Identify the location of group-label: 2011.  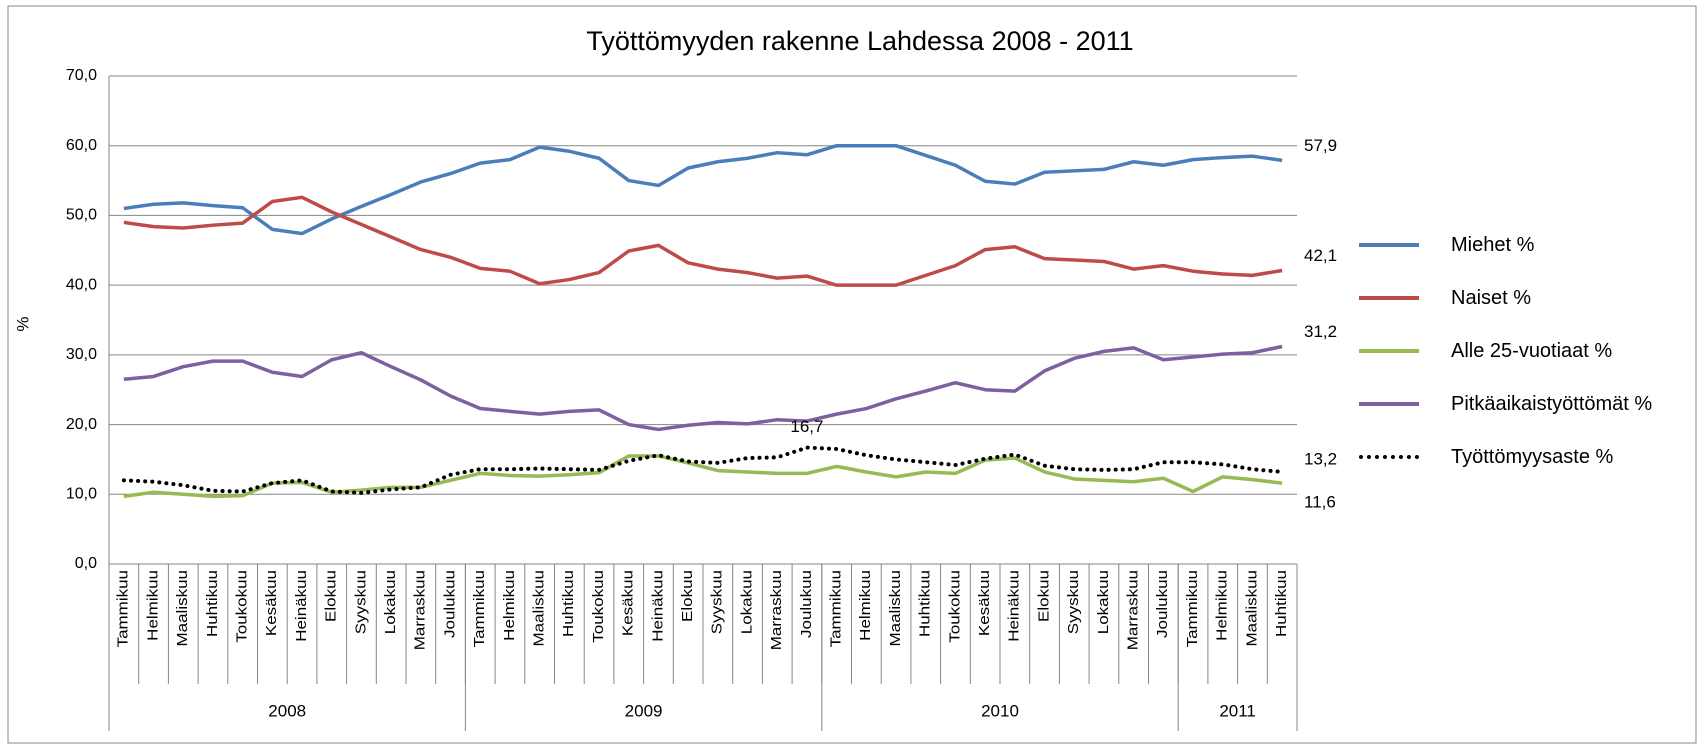
(1237, 710).